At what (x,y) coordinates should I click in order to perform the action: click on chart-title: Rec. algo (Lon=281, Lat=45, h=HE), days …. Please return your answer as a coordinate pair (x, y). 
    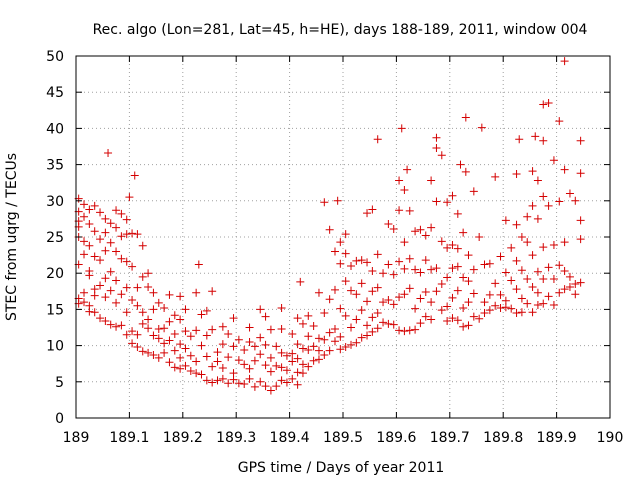
    Looking at the image, I should click on (340, 30).